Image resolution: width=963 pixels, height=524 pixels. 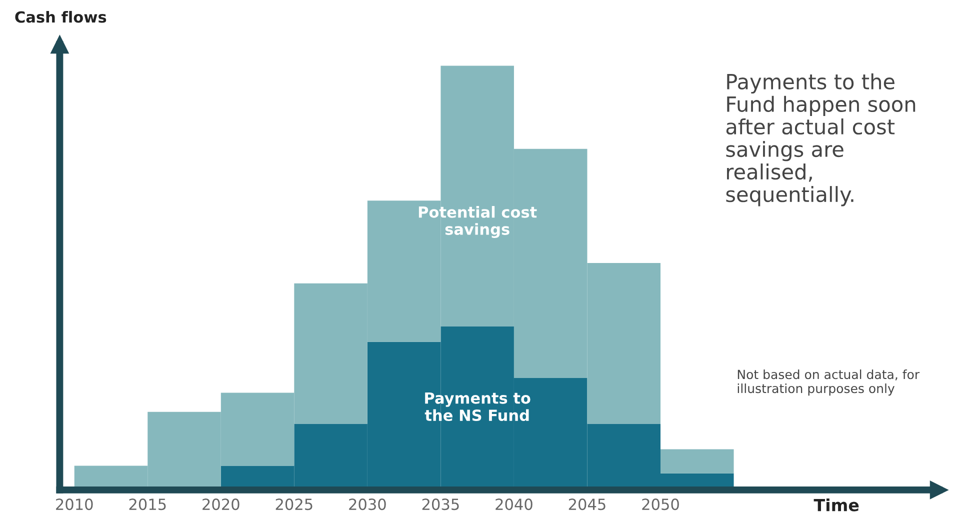 What do you see at coordinates (367, 504) in the screenshot?
I see `x-tick-label: 2030` at bounding box center [367, 504].